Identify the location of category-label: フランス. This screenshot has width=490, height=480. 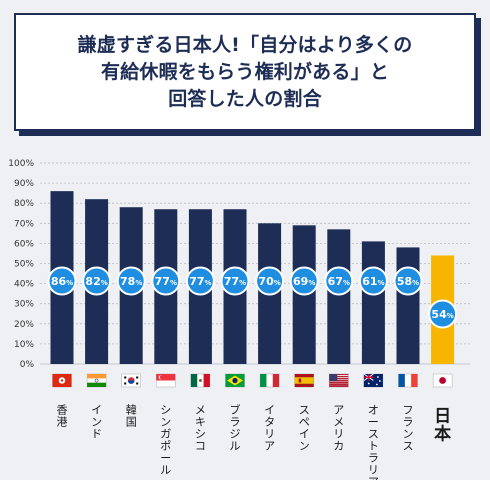
(408, 427).